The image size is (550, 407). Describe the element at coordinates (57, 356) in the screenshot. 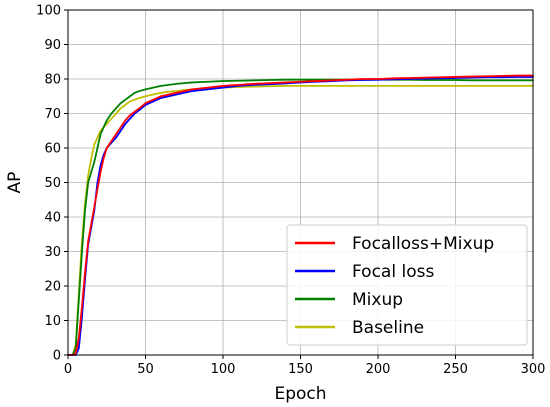

I see `y-tick-label: 0` at that location.